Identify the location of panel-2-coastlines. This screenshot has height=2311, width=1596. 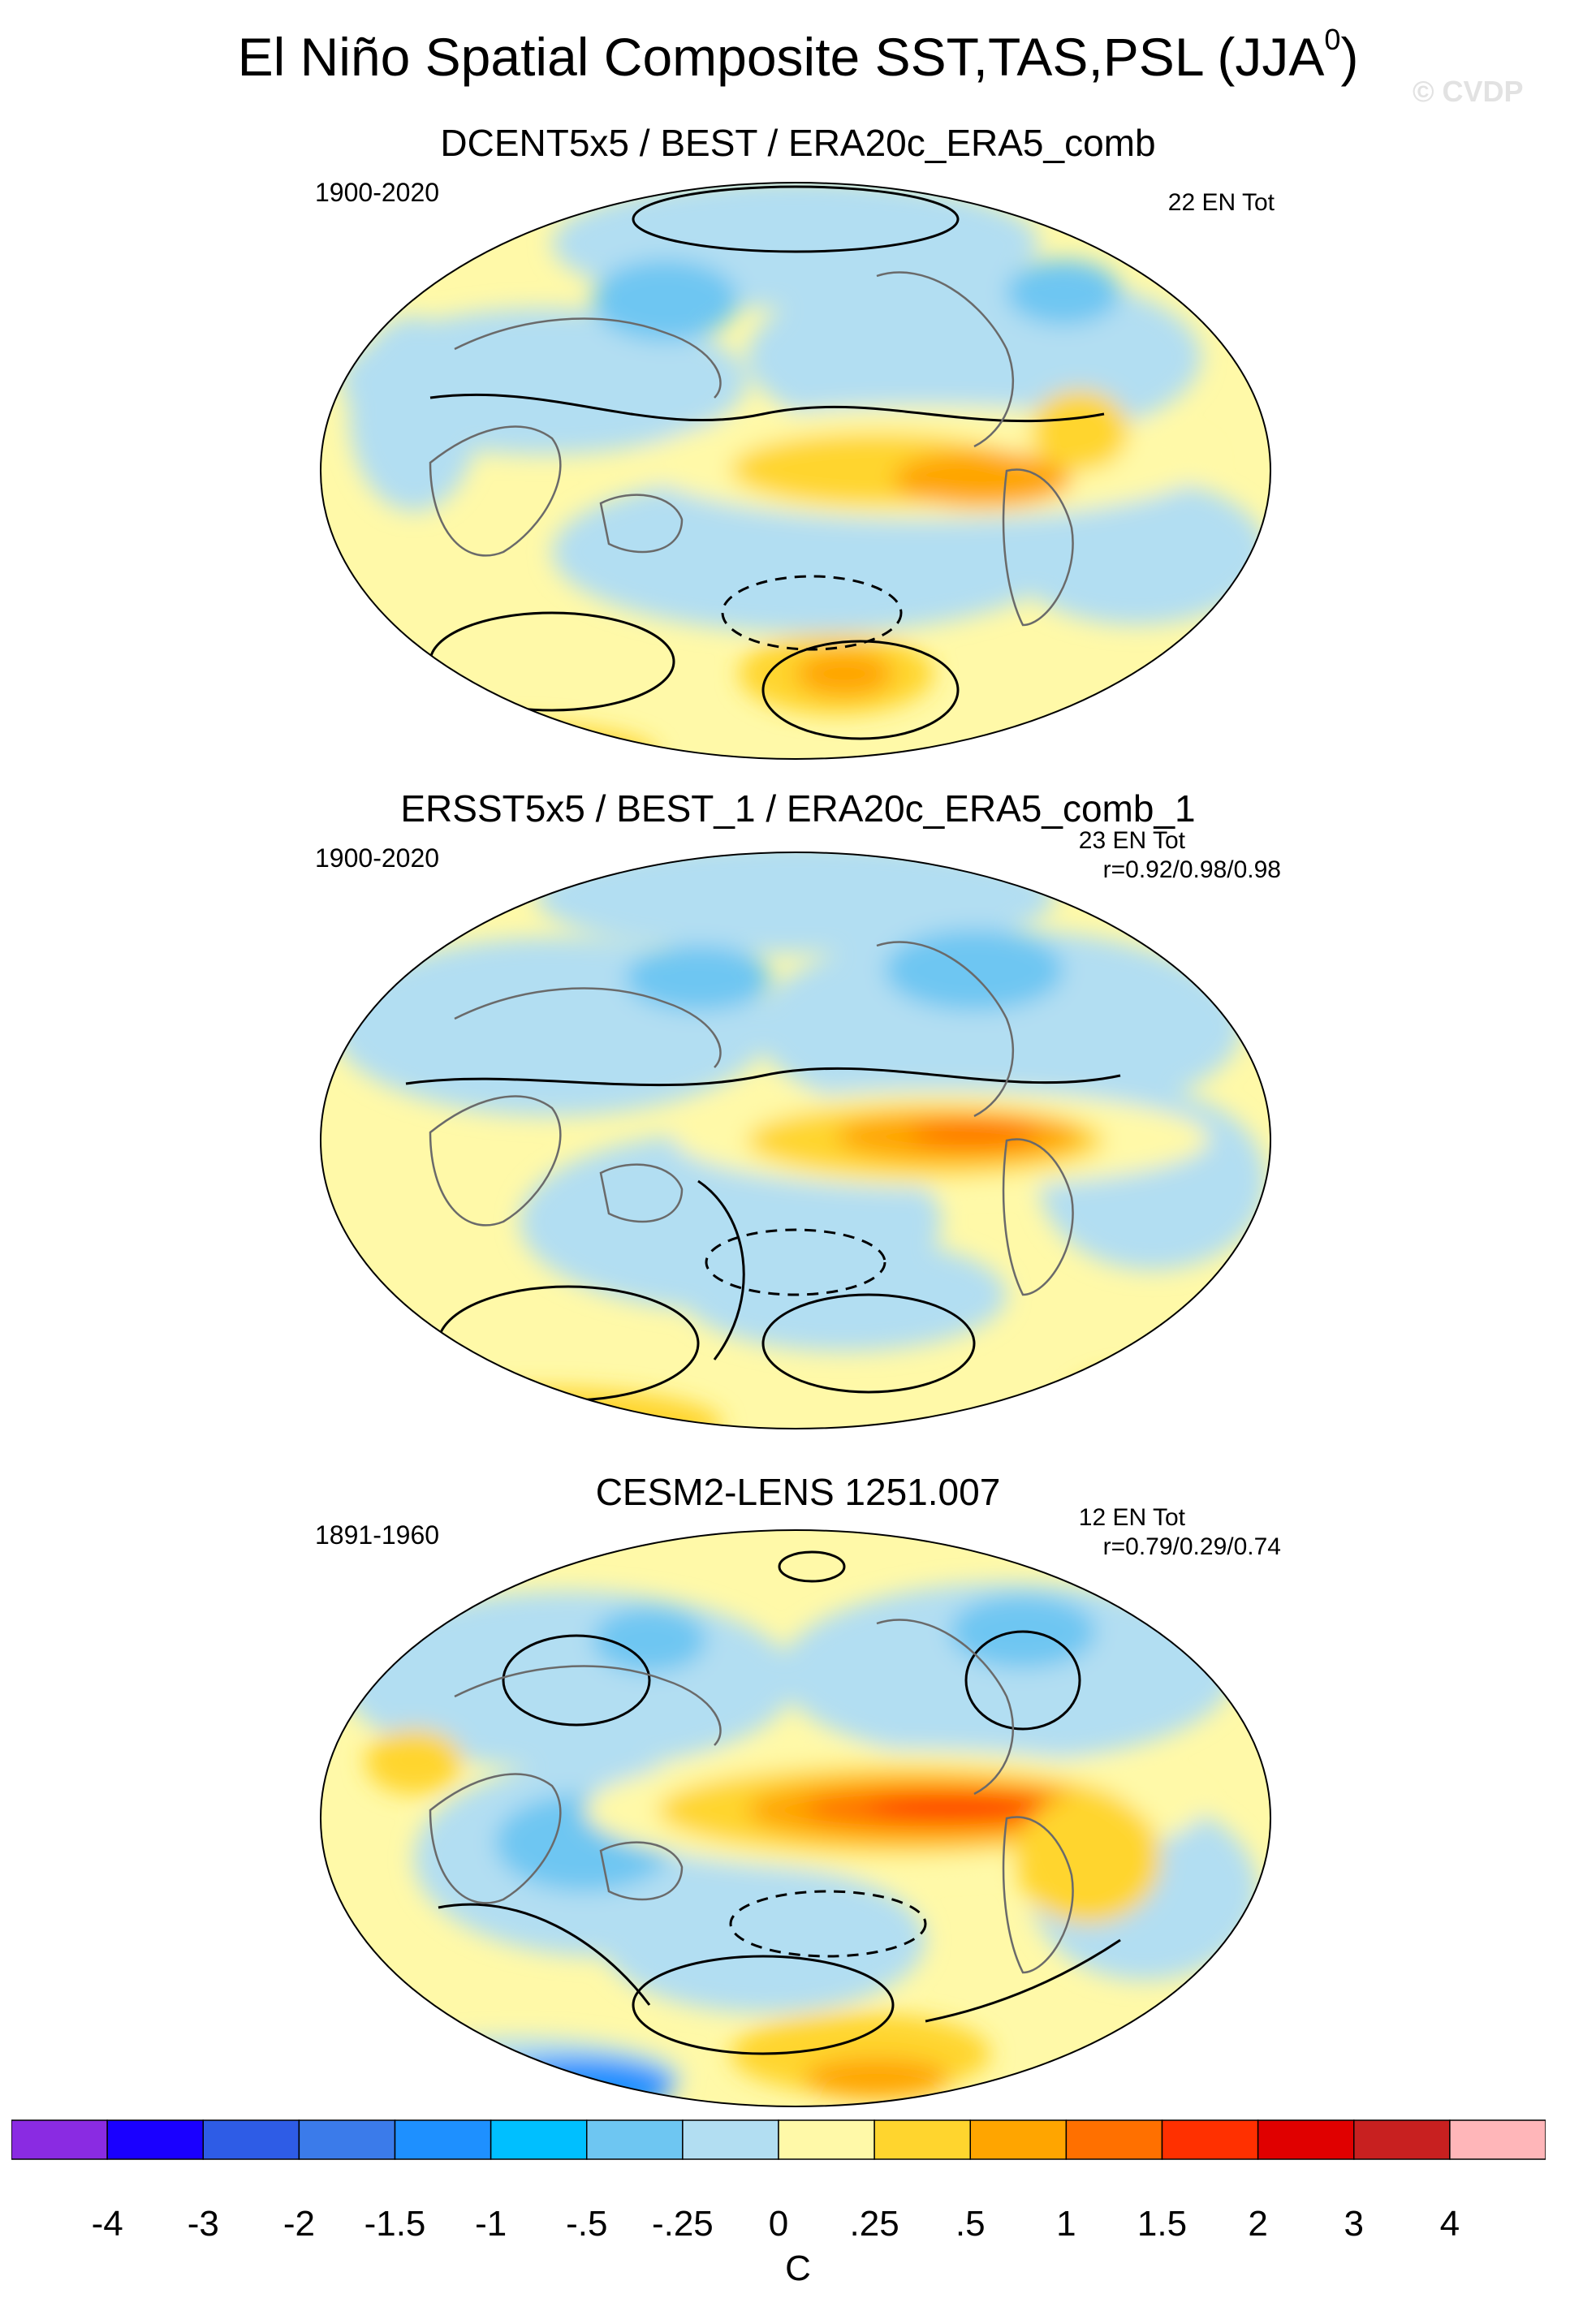
(751, 1118).